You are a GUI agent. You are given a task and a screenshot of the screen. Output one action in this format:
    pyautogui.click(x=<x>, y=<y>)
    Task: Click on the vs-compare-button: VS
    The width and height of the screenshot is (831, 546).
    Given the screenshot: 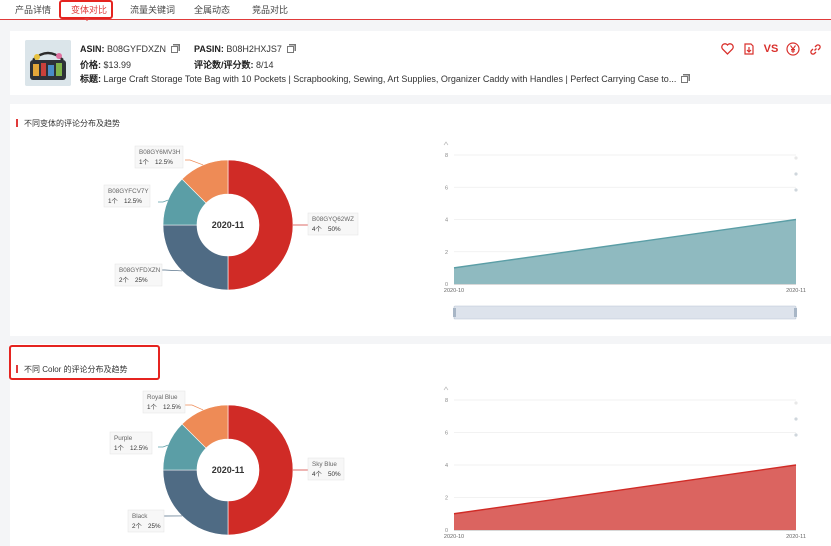 What is the action you would take?
    pyautogui.click(x=771, y=49)
    